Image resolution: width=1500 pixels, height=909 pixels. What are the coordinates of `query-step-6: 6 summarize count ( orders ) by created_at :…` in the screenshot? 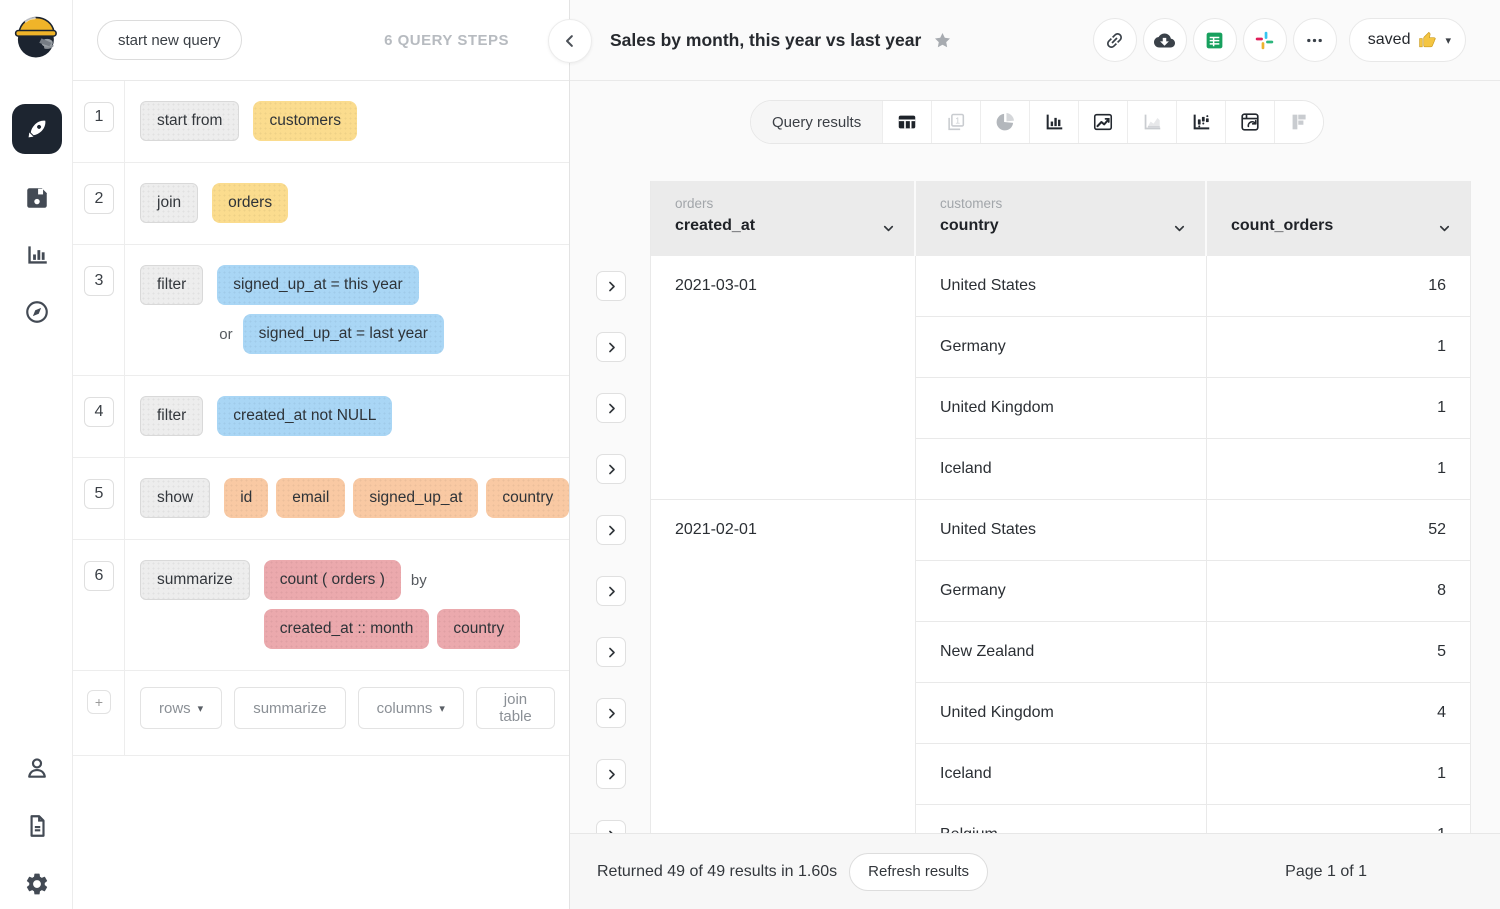 It's located at (321, 605).